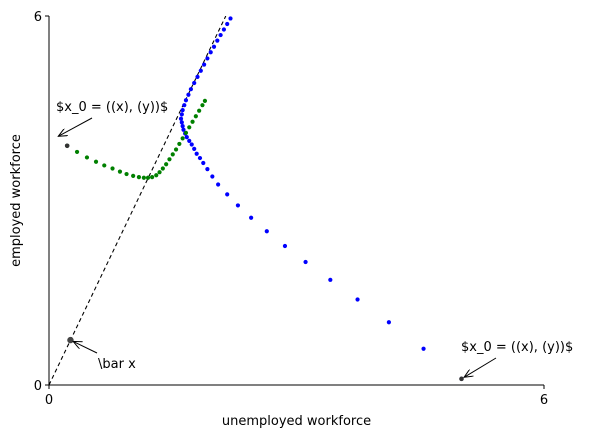 The image size is (589, 438). I want to click on start-point-blue, so click(461, 379).